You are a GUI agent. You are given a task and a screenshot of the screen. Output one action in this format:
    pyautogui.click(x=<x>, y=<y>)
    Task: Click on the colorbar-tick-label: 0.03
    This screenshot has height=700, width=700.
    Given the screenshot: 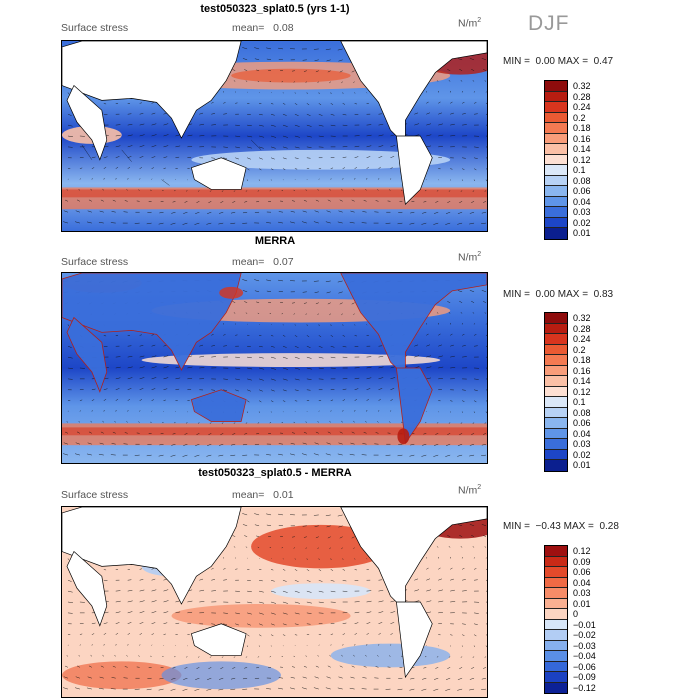 What is the action you would take?
    pyautogui.click(x=582, y=212)
    